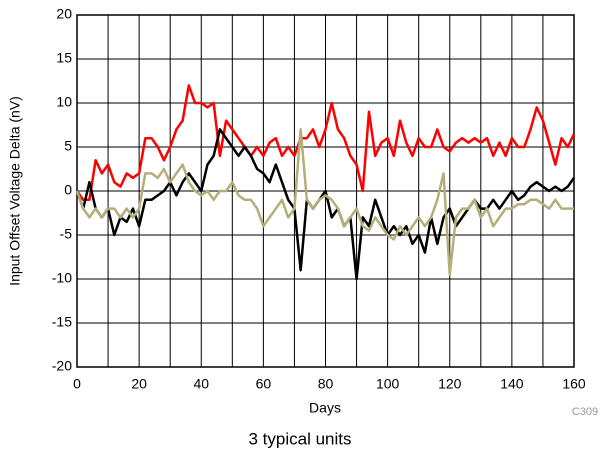  Describe the element at coordinates (201, 384) in the screenshot. I see `x-tick-label: 40` at that location.